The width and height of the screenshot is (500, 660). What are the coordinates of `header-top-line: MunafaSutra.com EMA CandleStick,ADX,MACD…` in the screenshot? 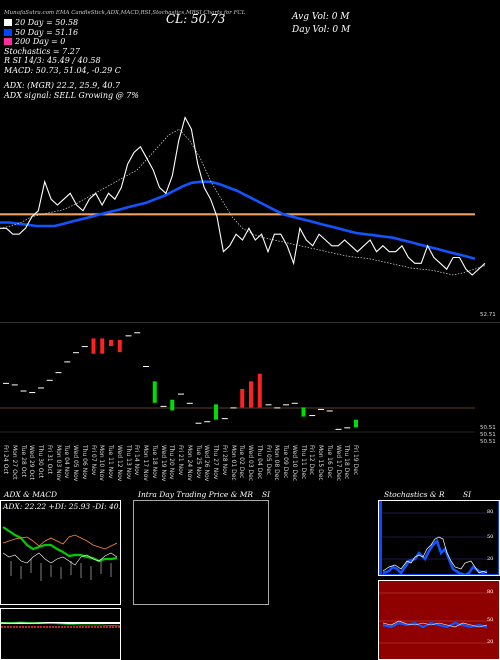 It's located at (125, 13).